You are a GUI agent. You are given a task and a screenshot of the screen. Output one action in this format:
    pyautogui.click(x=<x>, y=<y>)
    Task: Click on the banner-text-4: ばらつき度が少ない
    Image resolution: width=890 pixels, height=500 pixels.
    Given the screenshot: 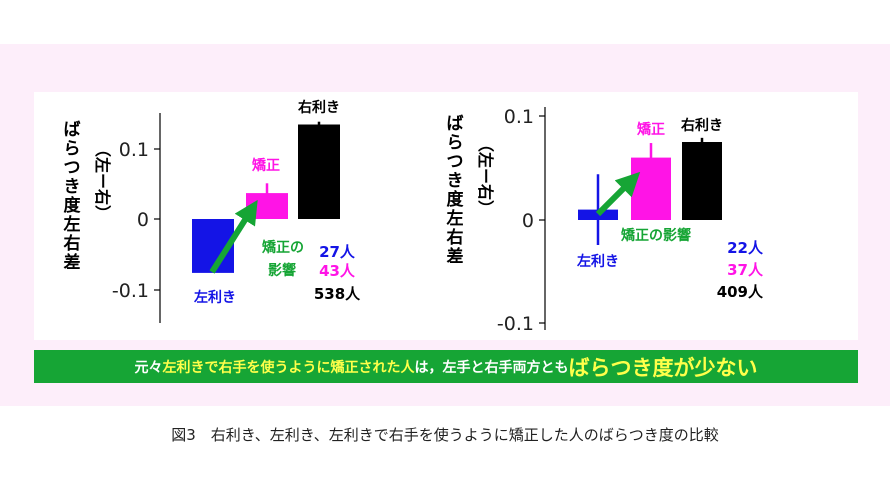 What is the action you would take?
    pyautogui.click(x=663, y=367)
    